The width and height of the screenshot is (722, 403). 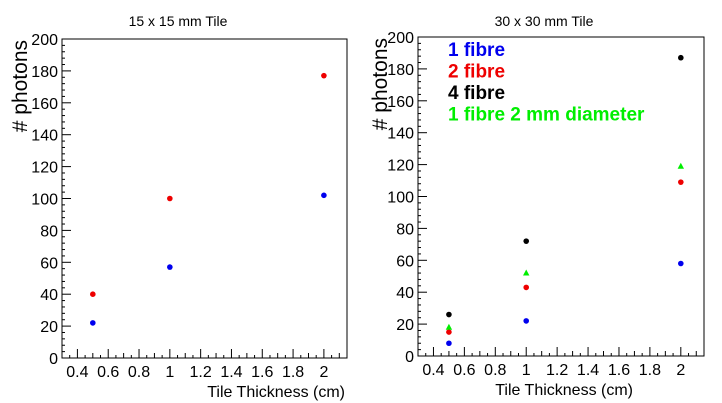 I want to click on right-x-tick-label: 1.6, so click(x=619, y=370).